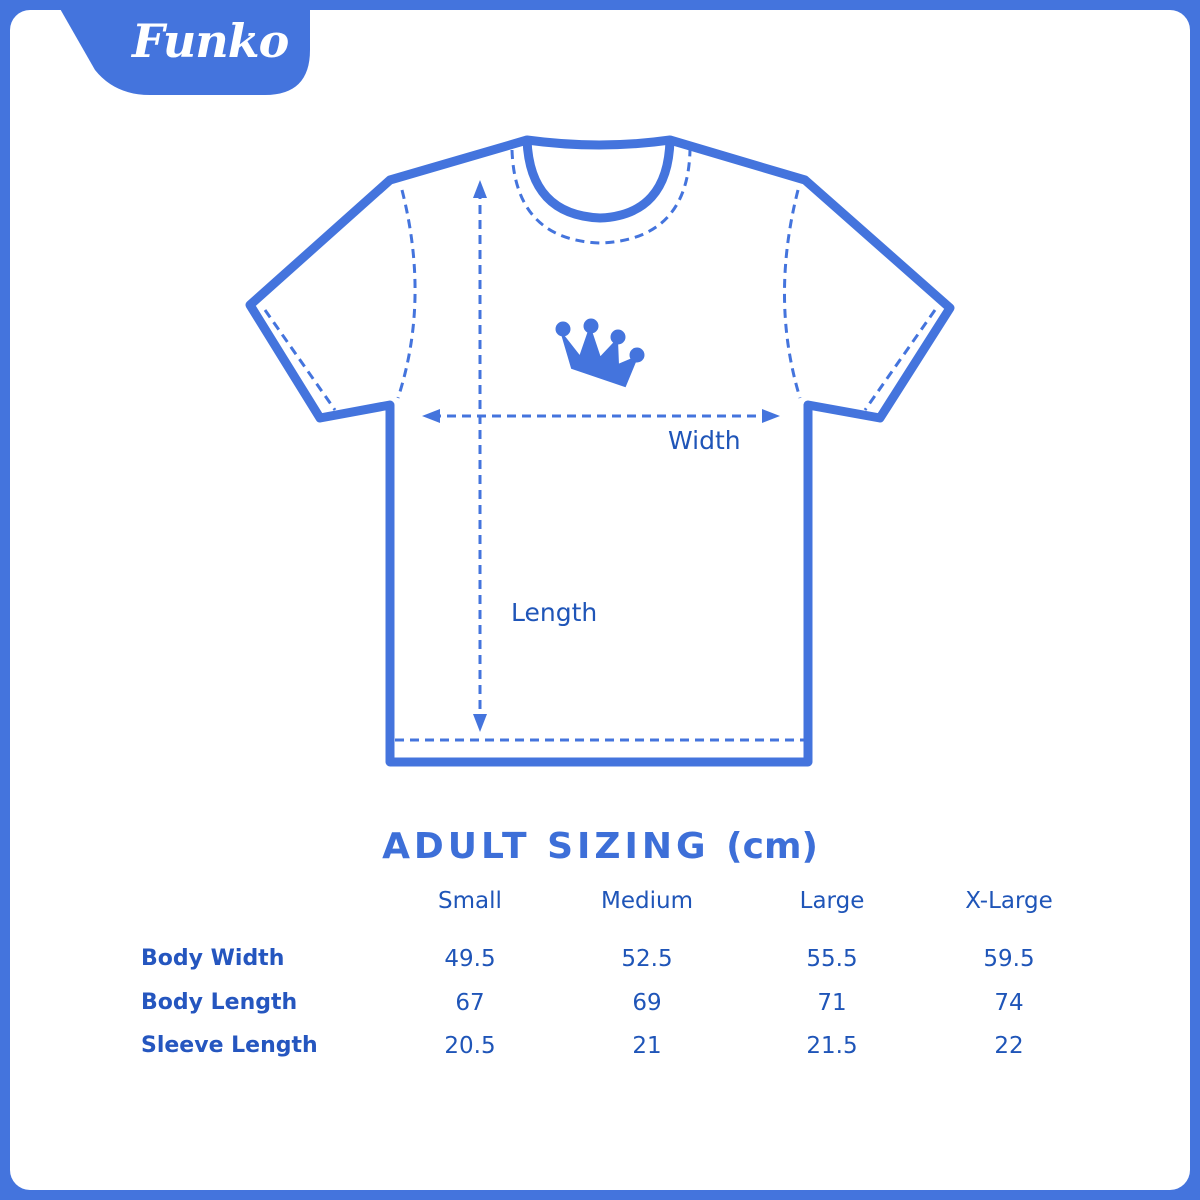  I want to click on length-label: Length, so click(554, 612).